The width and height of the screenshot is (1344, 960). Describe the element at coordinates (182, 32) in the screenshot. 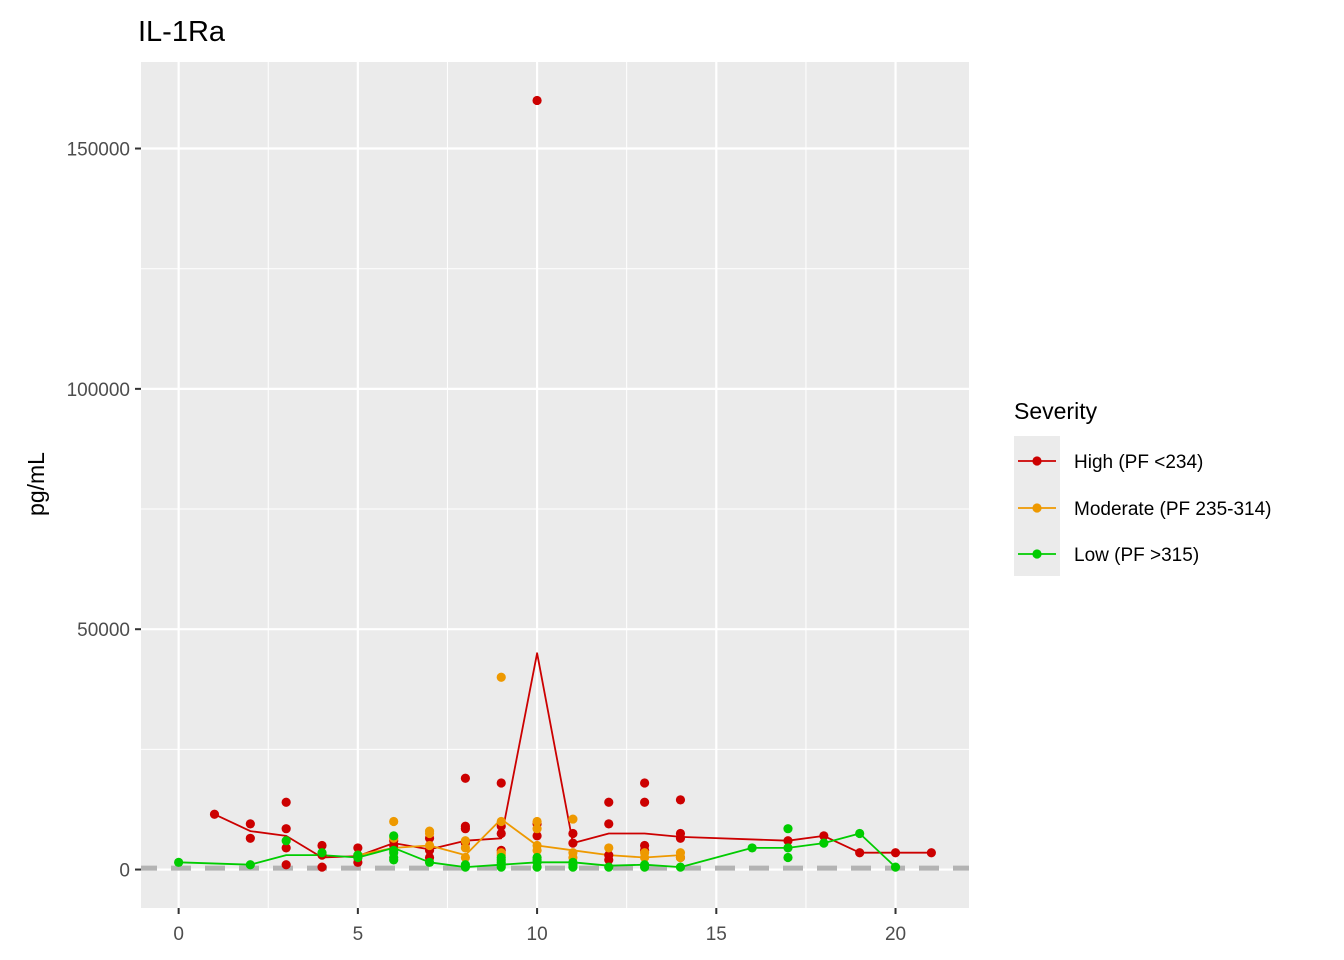

I see `chart-title: IL-1Ra` at that location.